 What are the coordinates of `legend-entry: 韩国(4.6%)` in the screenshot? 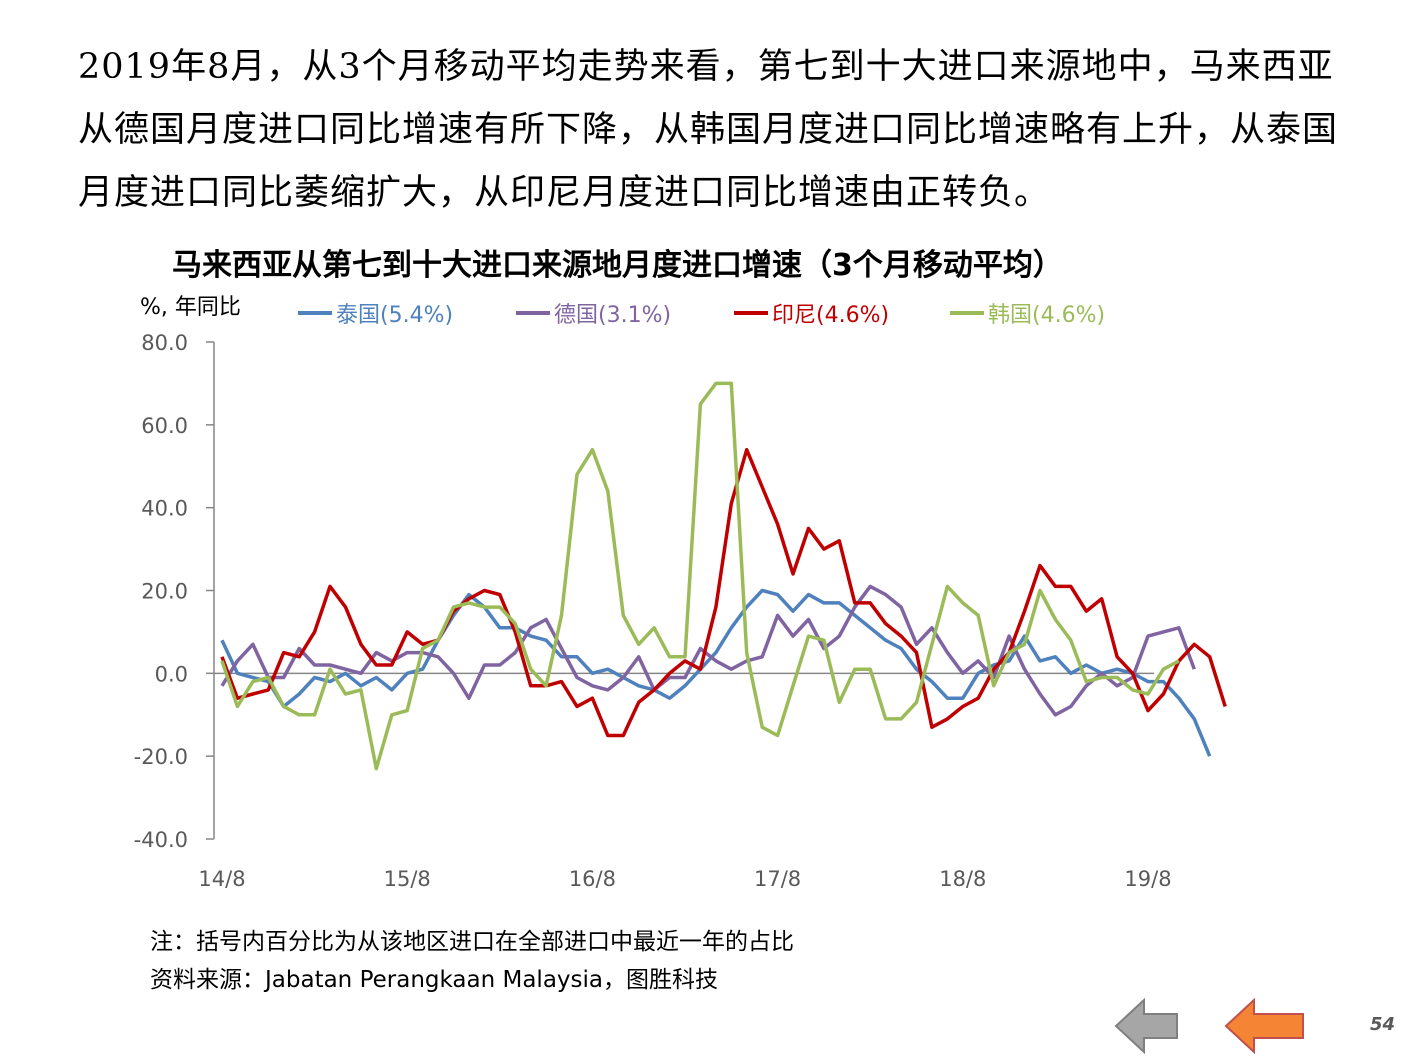 It's located at (1046, 315).